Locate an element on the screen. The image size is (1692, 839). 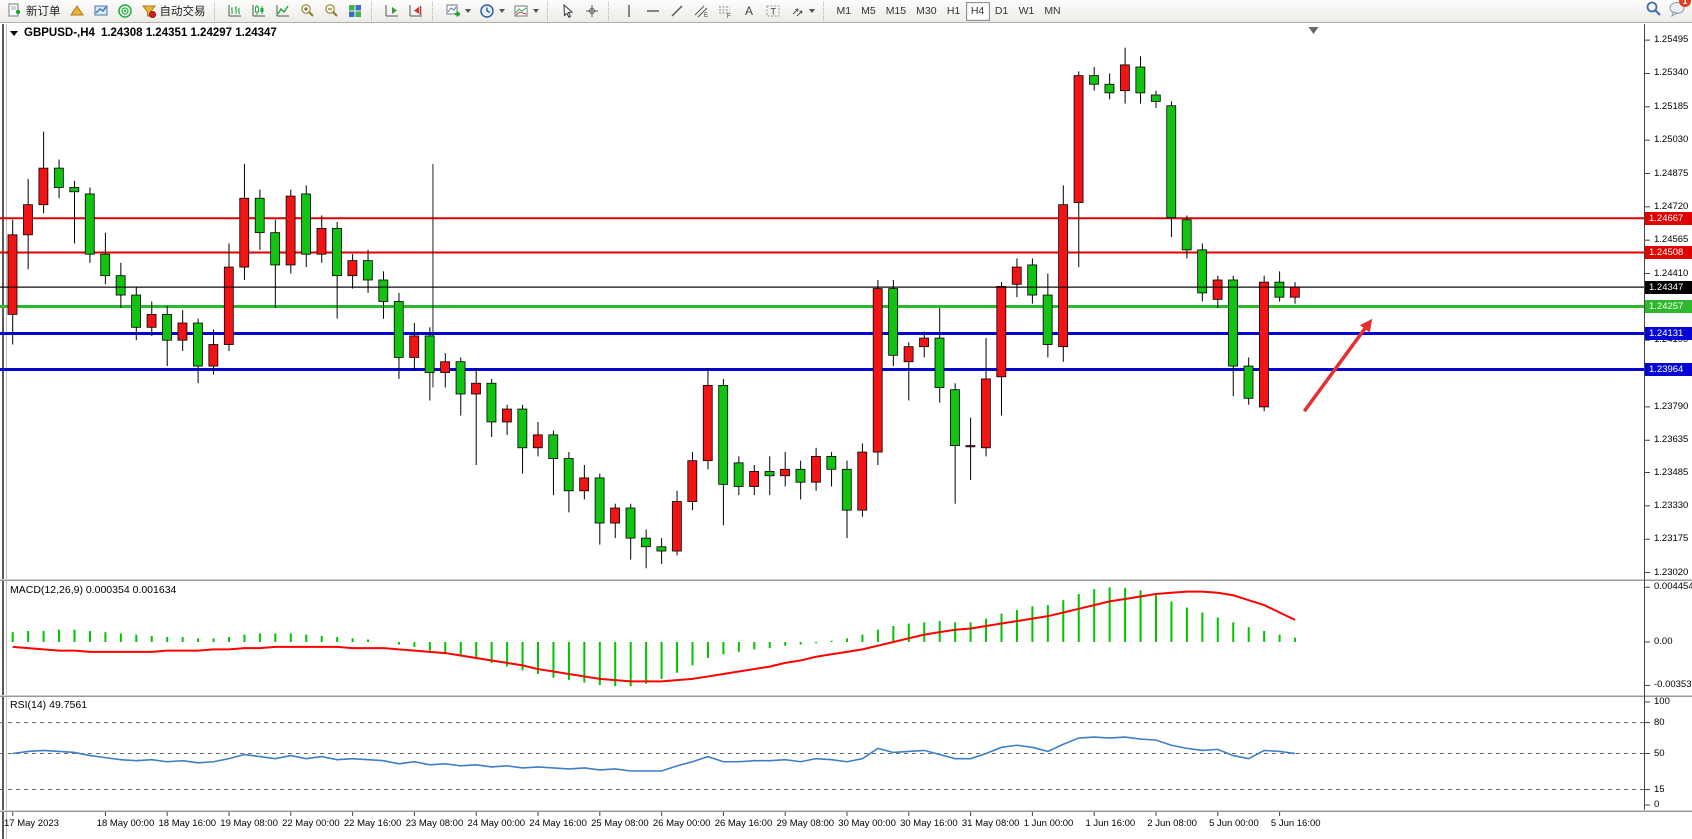
candlestick-chart-button is located at coordinates (259, 11).